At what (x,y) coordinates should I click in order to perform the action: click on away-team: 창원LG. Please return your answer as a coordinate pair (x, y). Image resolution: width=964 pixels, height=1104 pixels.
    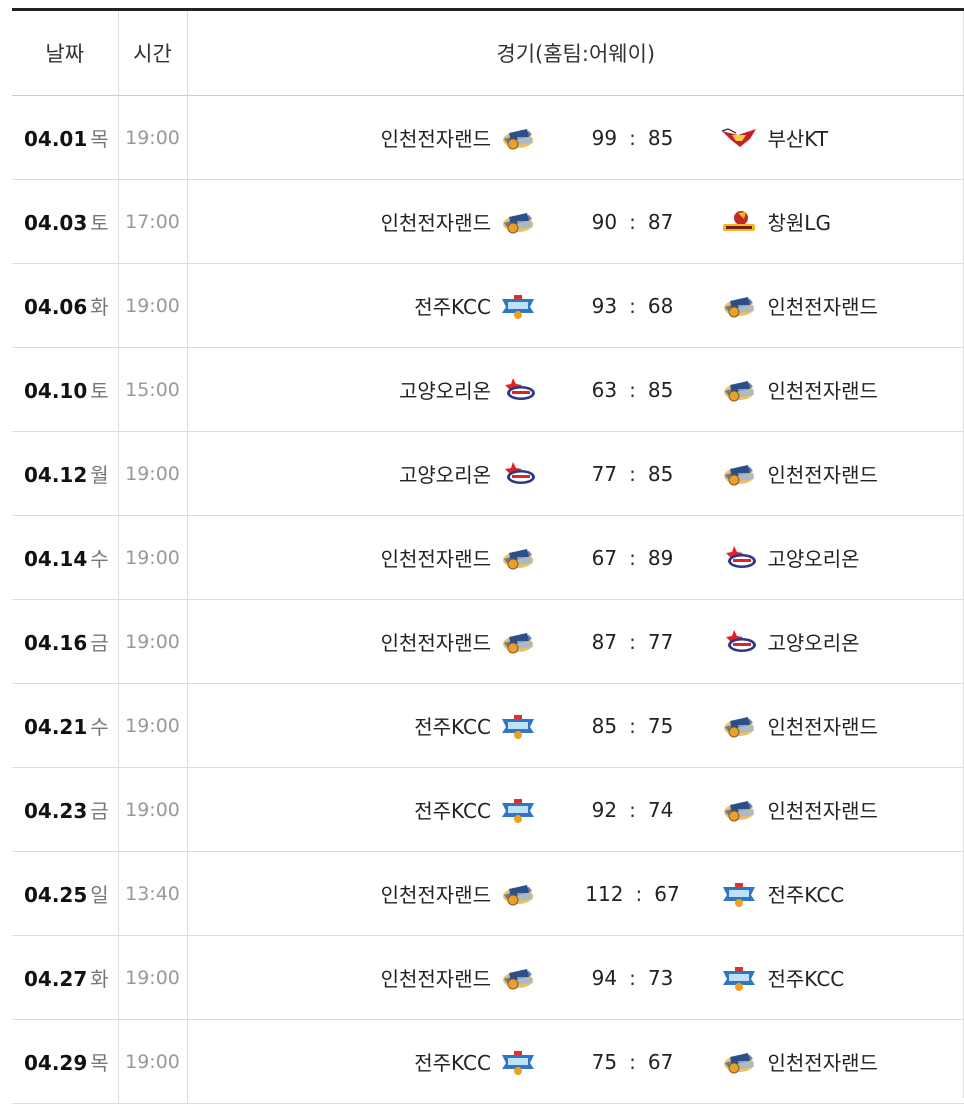
    Looking at the image, I should click on (775, 221).